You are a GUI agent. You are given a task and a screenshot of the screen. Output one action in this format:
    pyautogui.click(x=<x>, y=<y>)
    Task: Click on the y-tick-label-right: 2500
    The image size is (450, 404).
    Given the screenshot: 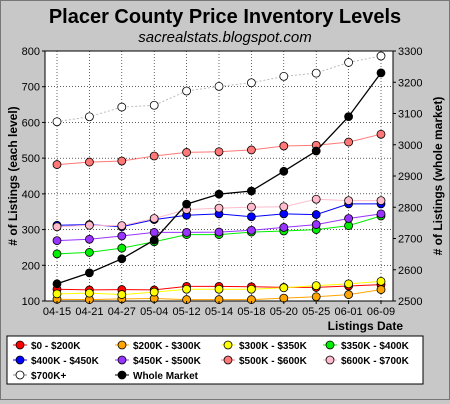 What is the action you would take?
    pyautogui.click(x=410, y=302)
    